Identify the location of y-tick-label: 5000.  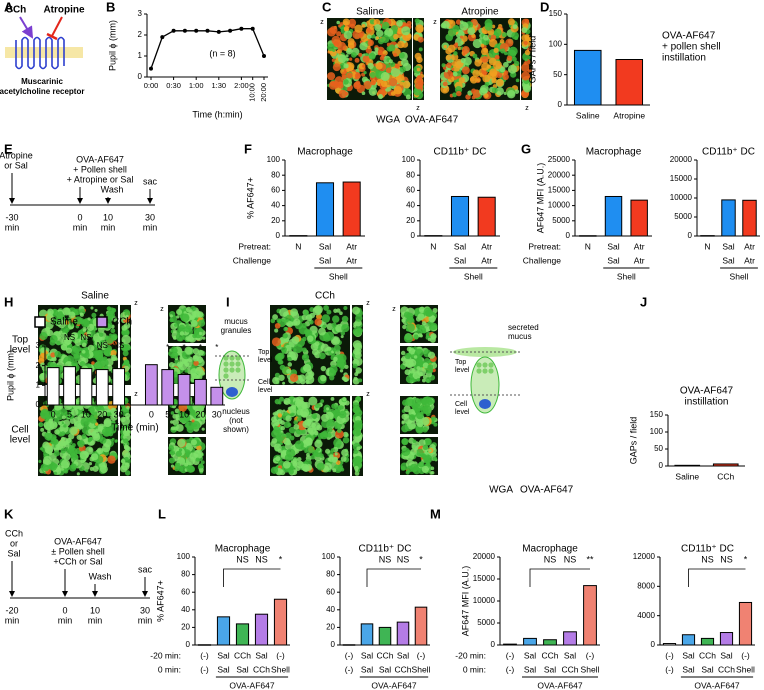
(486, 622).